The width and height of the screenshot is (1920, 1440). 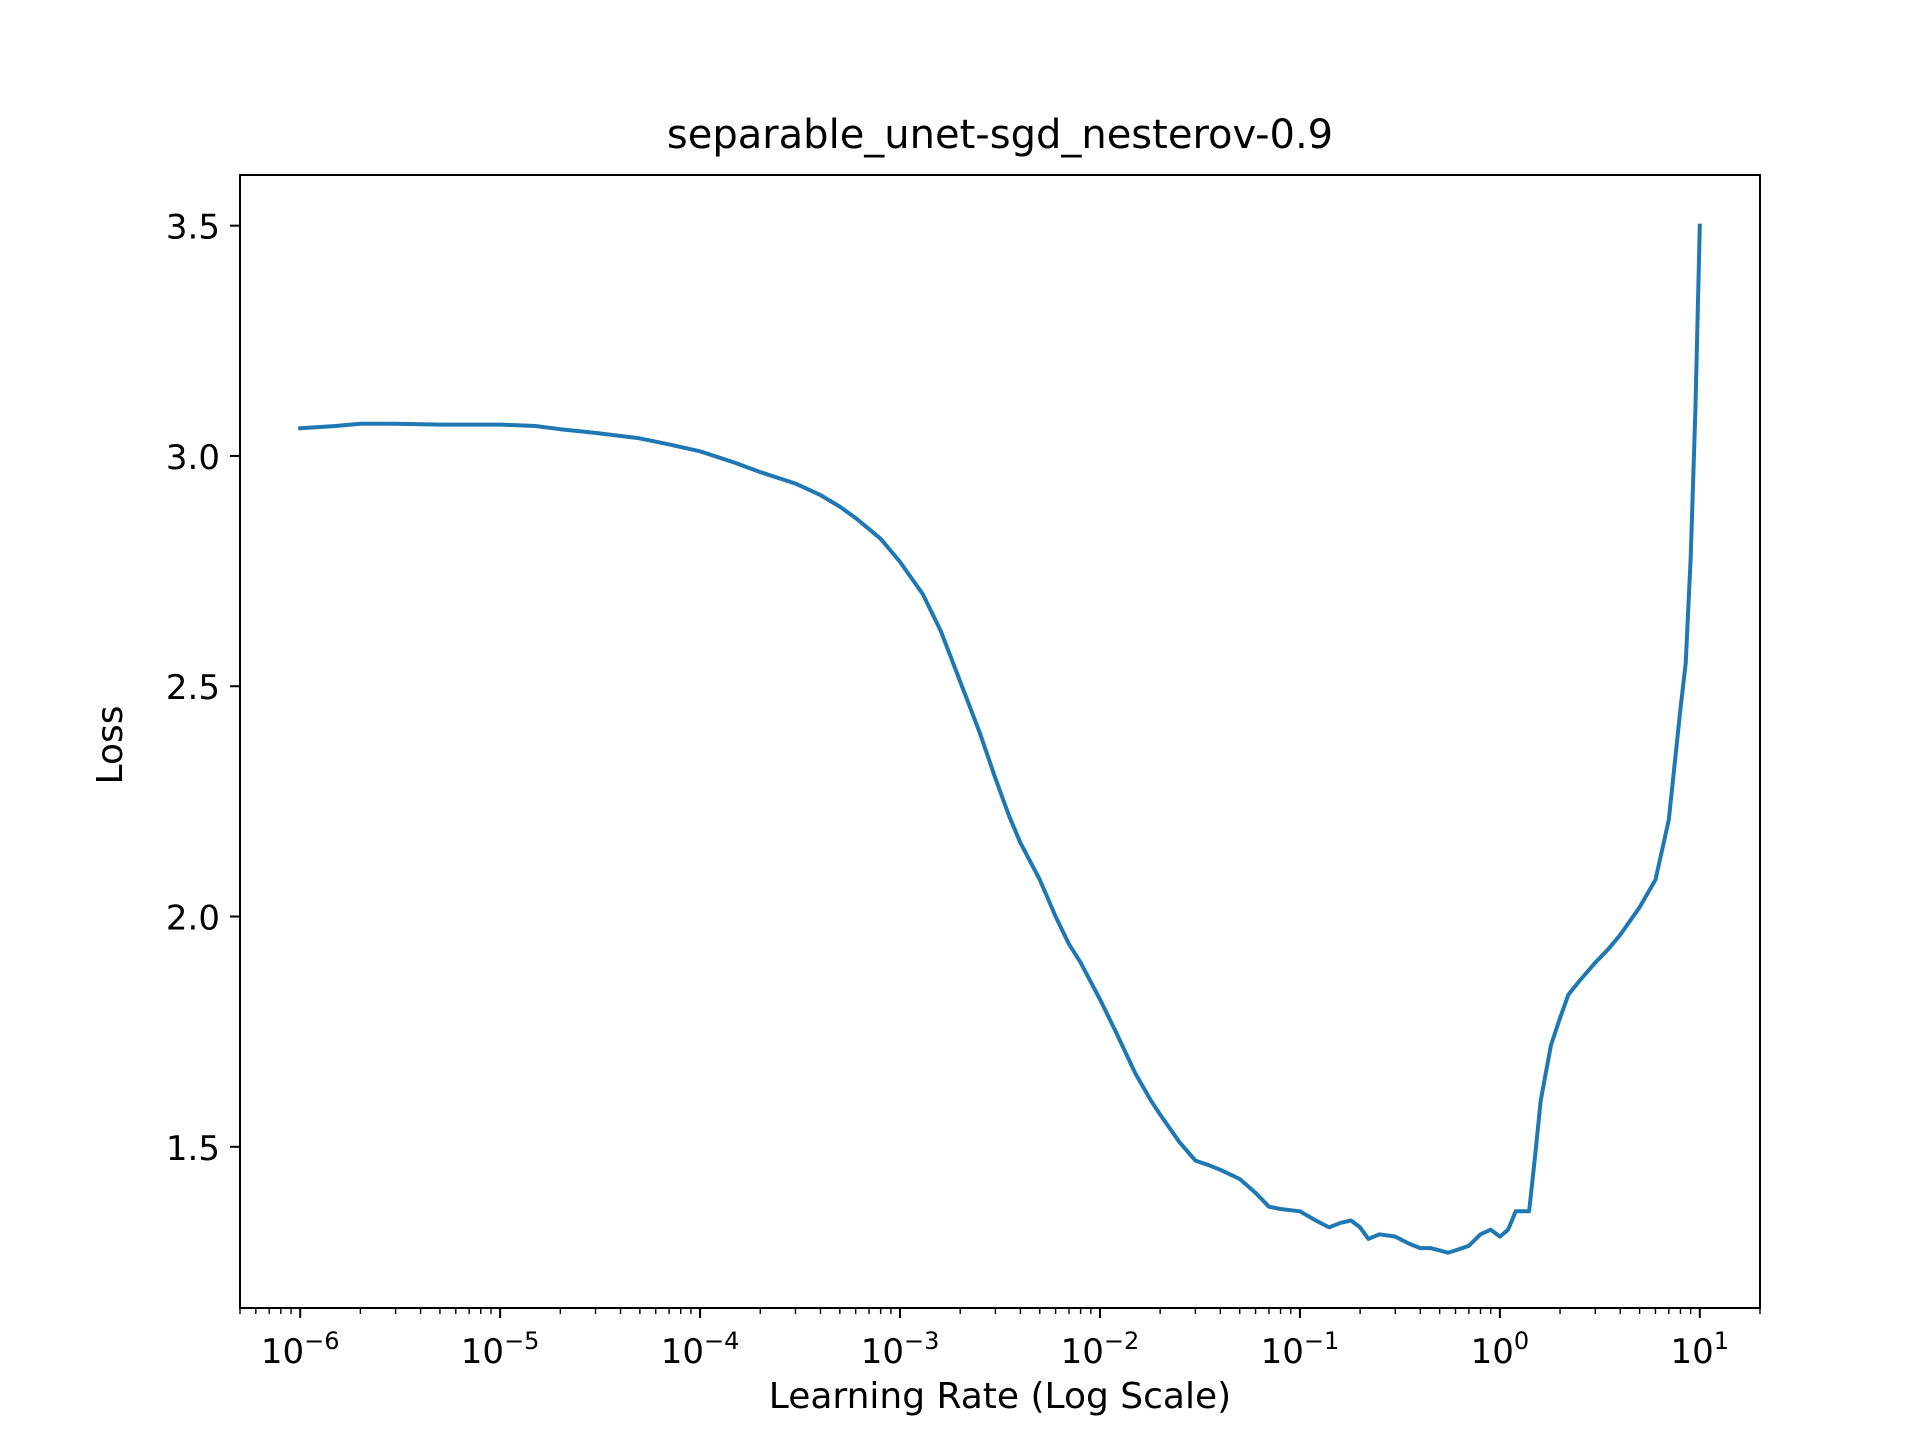 What do you see at coordinates (193, 228) in the screenshot?
I see `y-tick-label: 3.5` at bounding box center [193, 228].